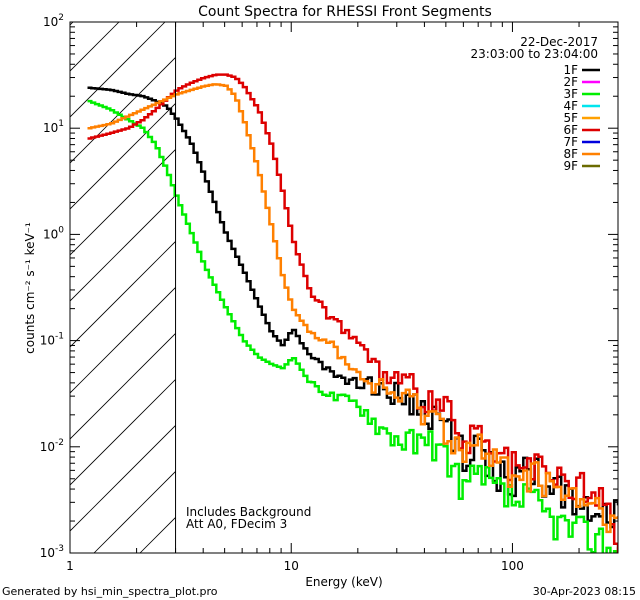 This screenshot has height=600, width=640. Describe the element at coordinates (52, 552) in the screenshot. I see `y-tick-label: 10⁻³` at that location.